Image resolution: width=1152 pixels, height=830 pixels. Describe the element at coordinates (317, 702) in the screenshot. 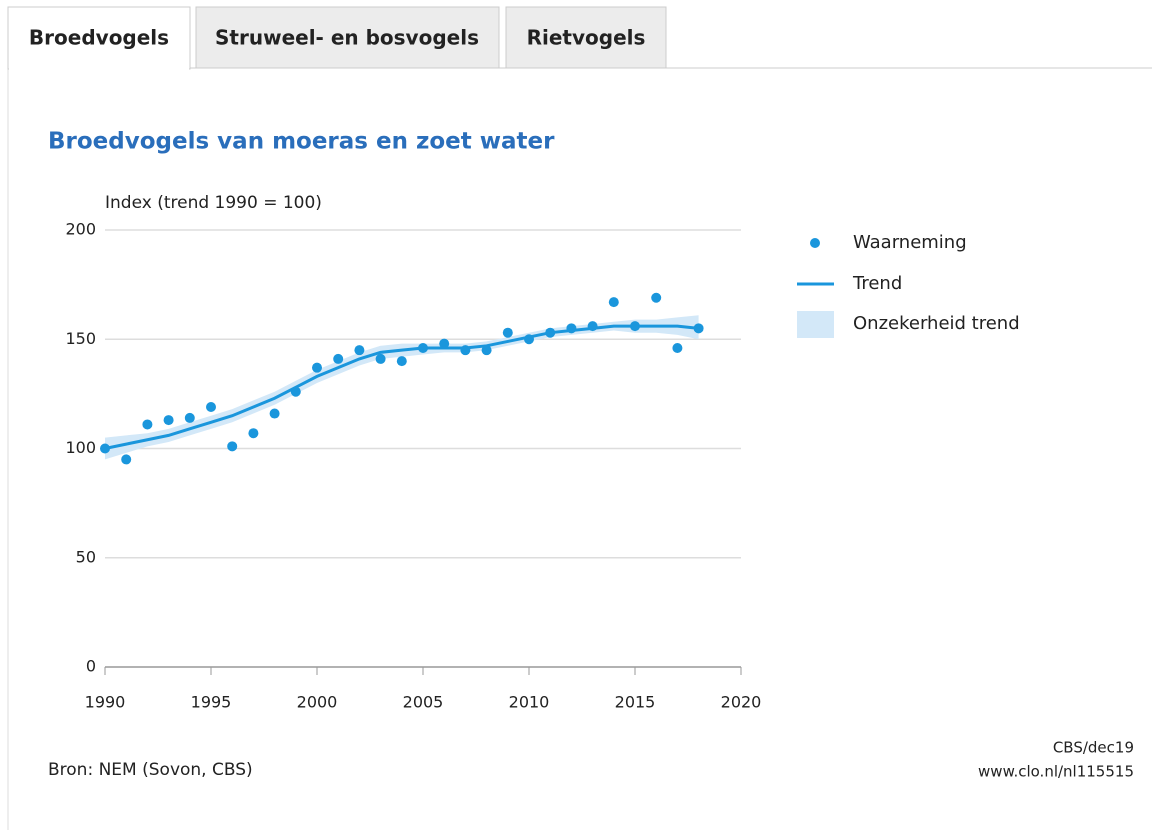

I see `x-tick-label: 2000` at that location.